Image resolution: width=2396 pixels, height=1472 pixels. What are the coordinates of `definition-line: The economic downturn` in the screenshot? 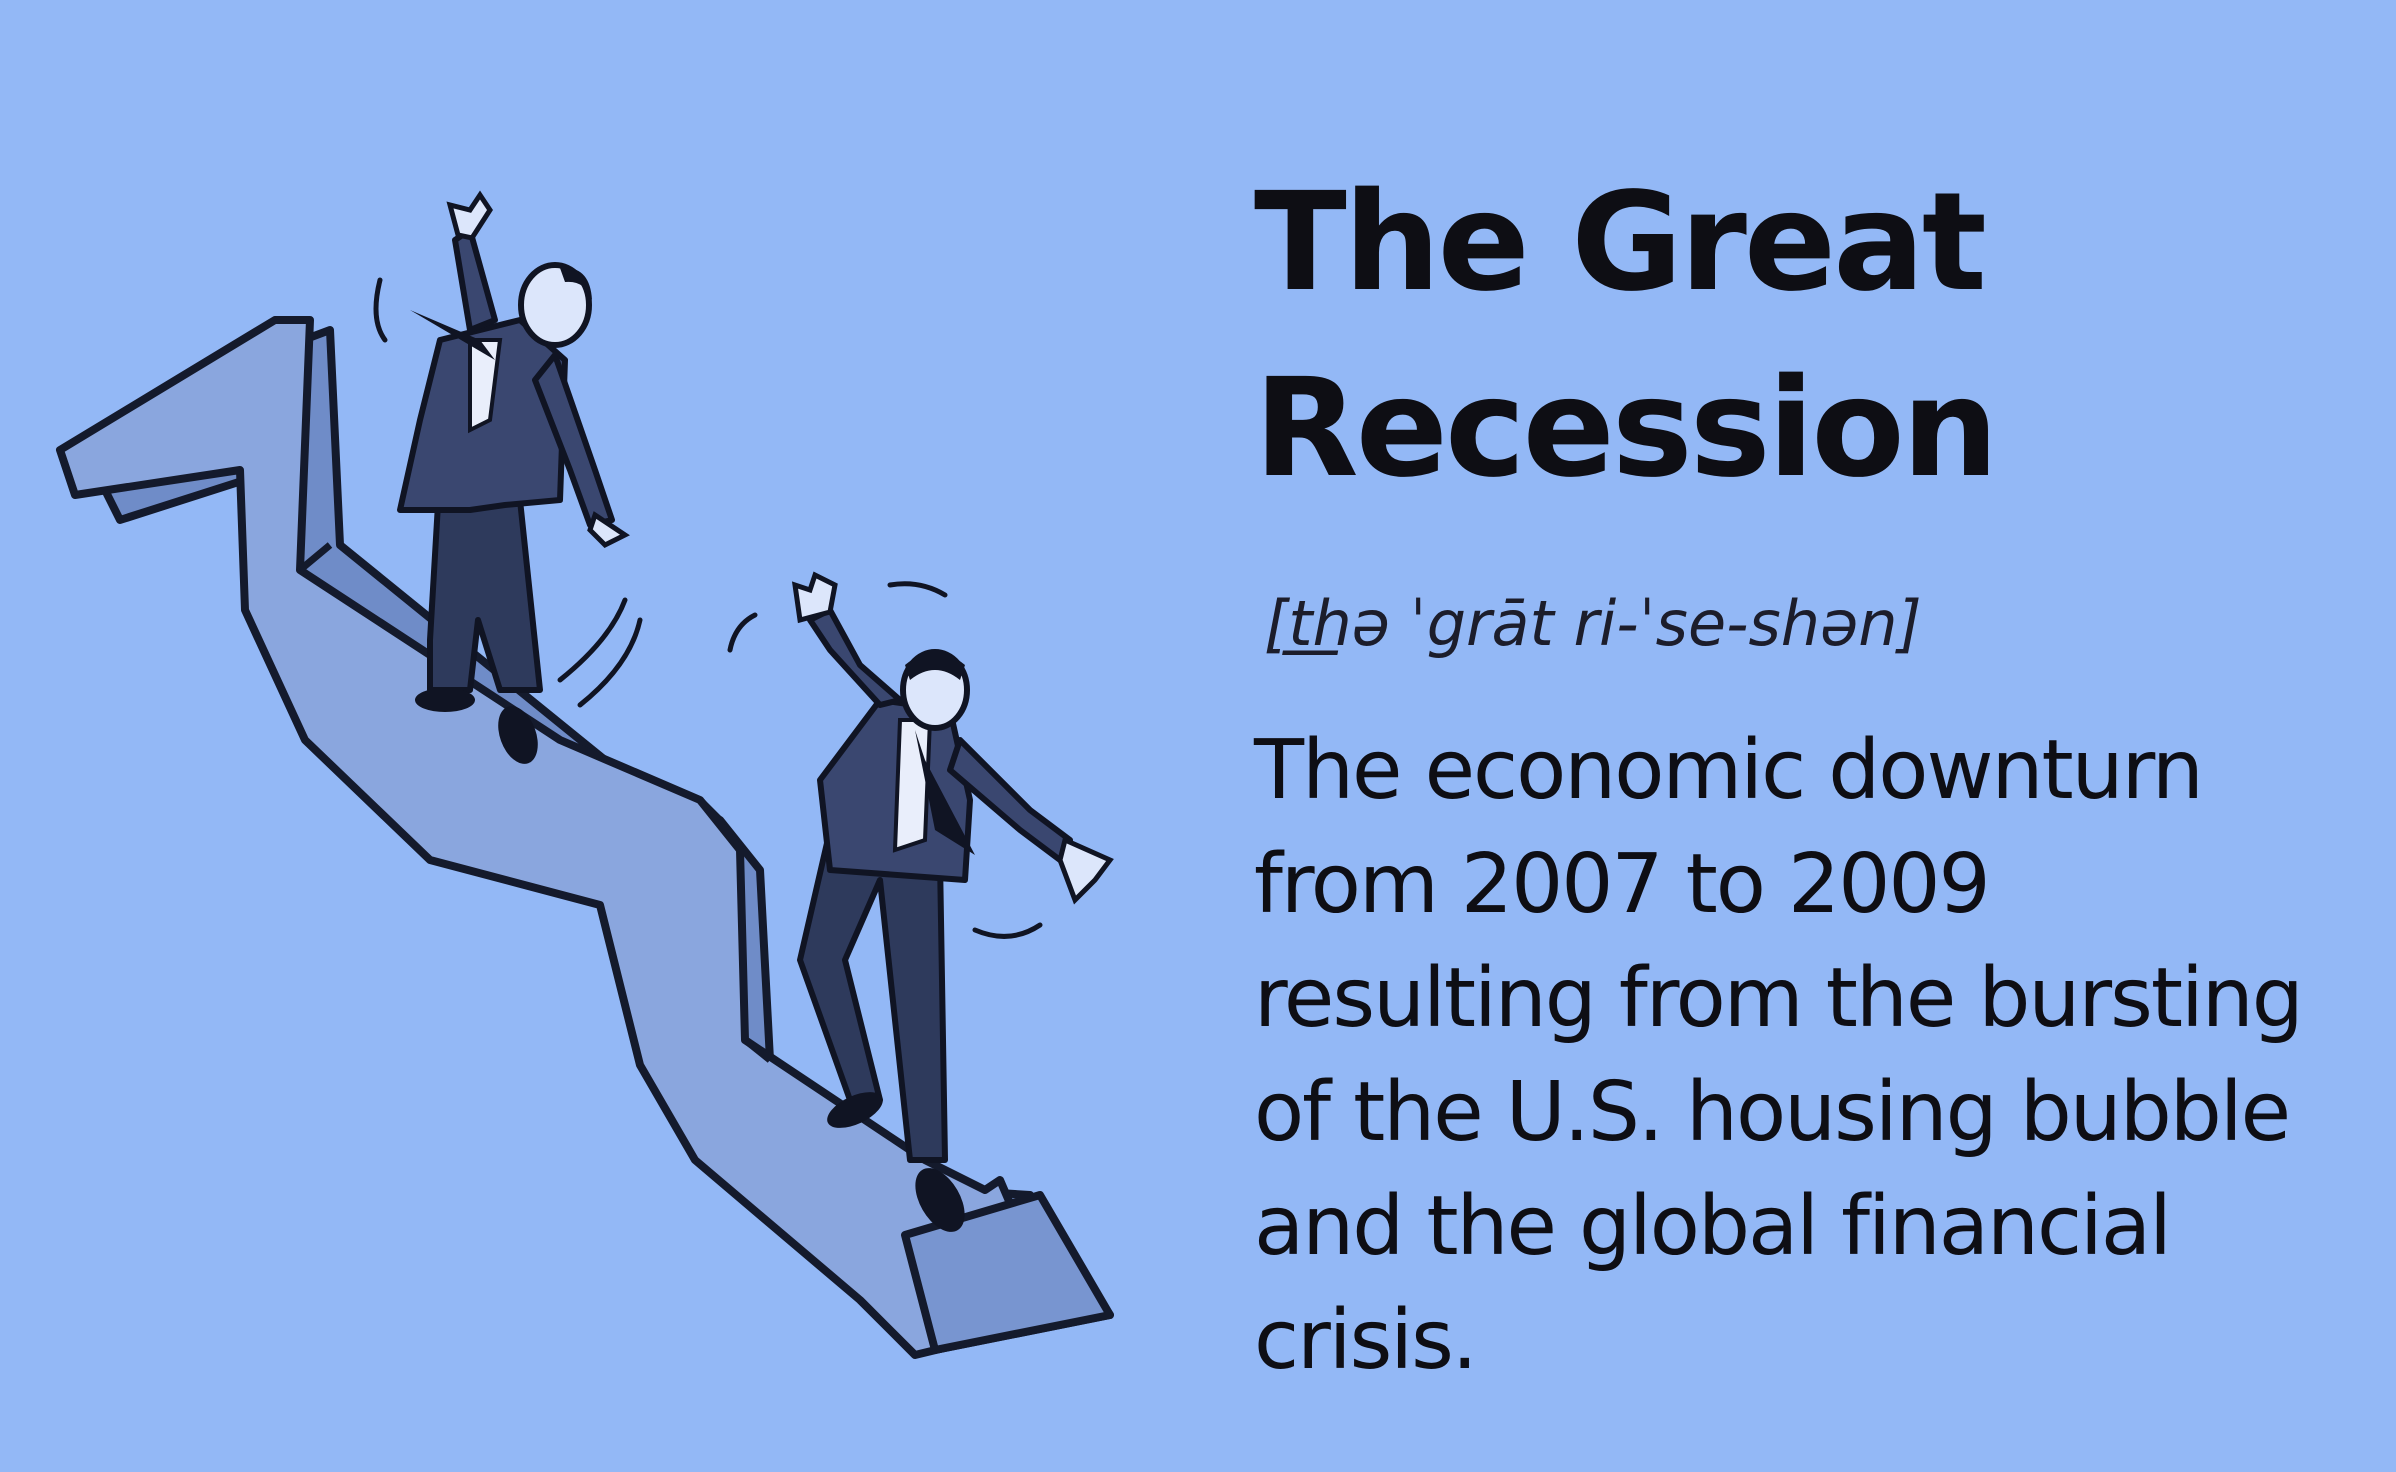 It's located at (1729, 770).